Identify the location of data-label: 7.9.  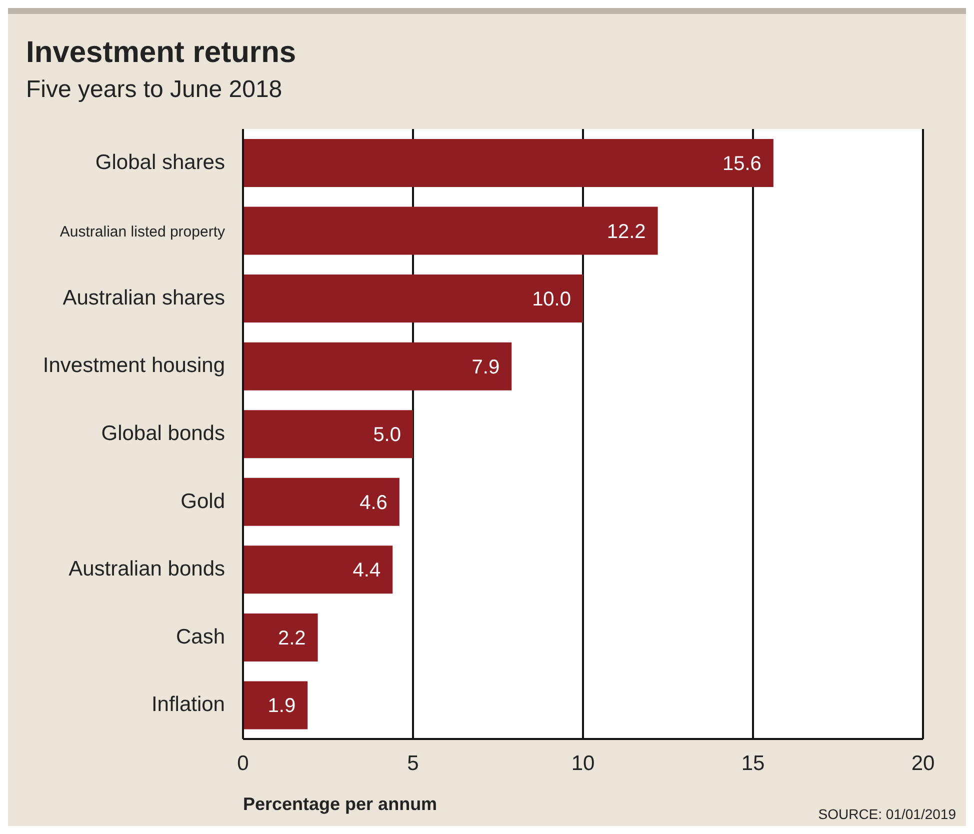
(486, 367).